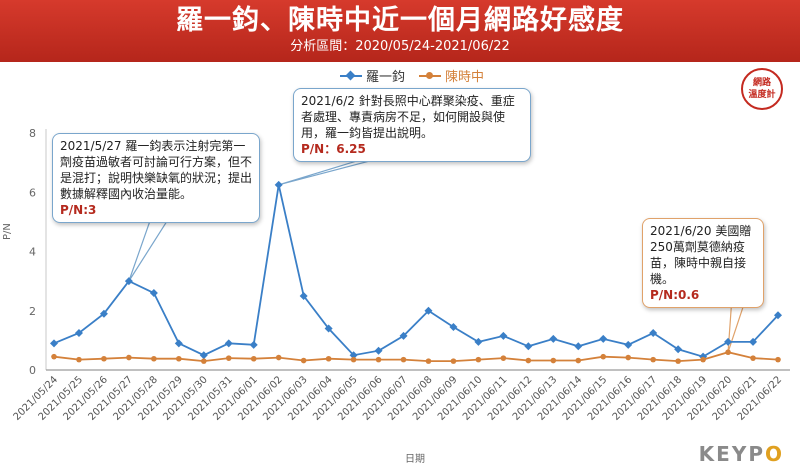 The width and height of the screenshot is (800, 472). I want to click on legend-entry-b: 陳時中, so click(451, 75).